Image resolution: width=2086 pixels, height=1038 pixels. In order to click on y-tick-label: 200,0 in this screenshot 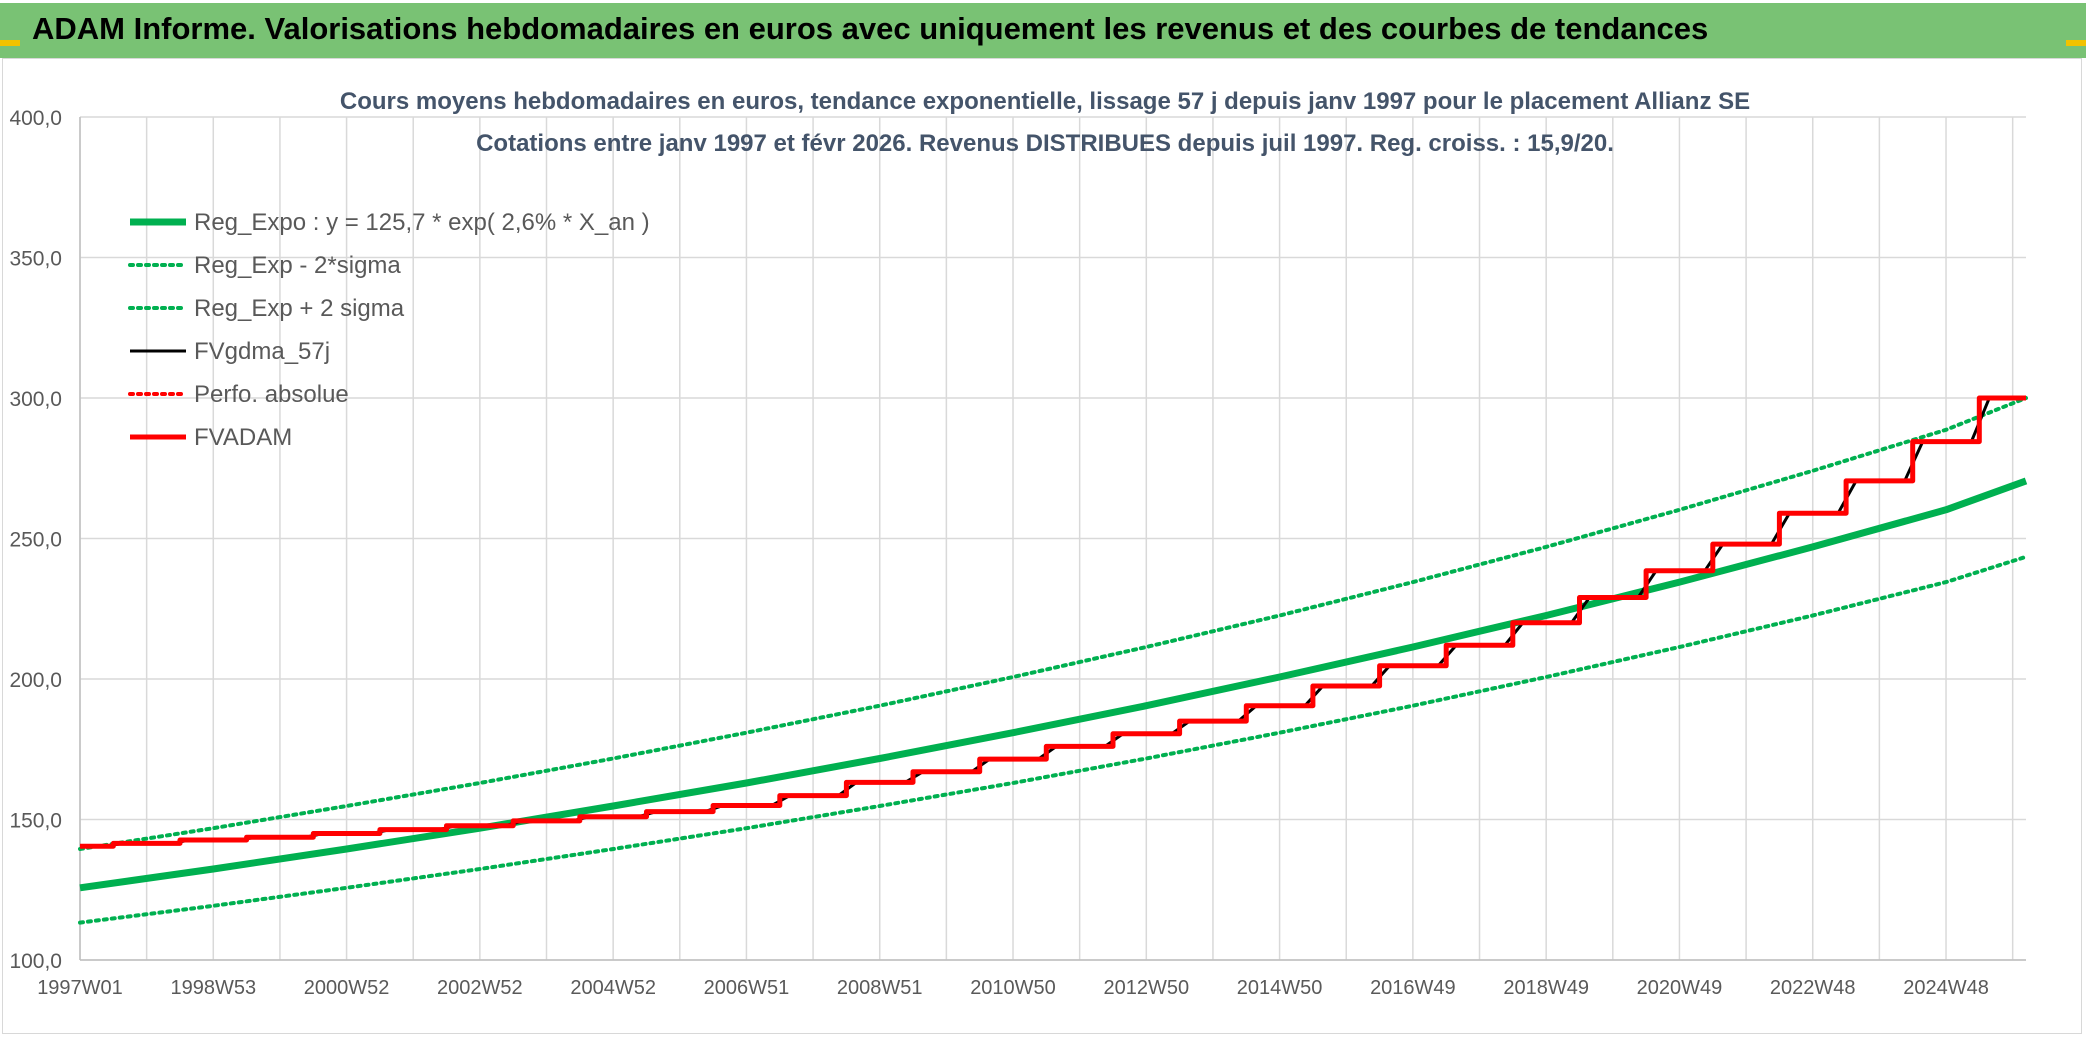, I will do `click(35, 680)`.